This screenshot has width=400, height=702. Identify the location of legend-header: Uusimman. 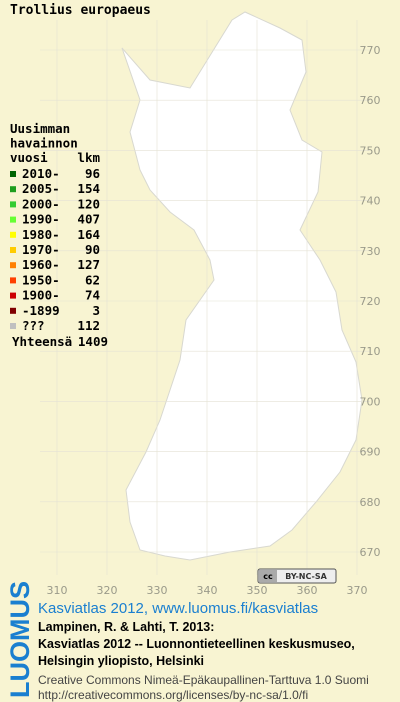
(40, 128).